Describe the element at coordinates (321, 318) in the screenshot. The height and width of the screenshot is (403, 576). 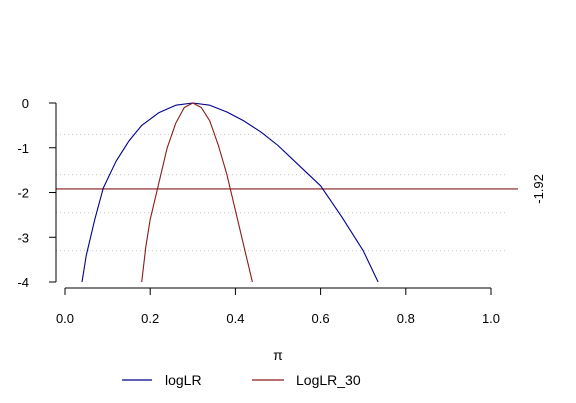
I see `x-tick-label-3: 0.6` at that location.